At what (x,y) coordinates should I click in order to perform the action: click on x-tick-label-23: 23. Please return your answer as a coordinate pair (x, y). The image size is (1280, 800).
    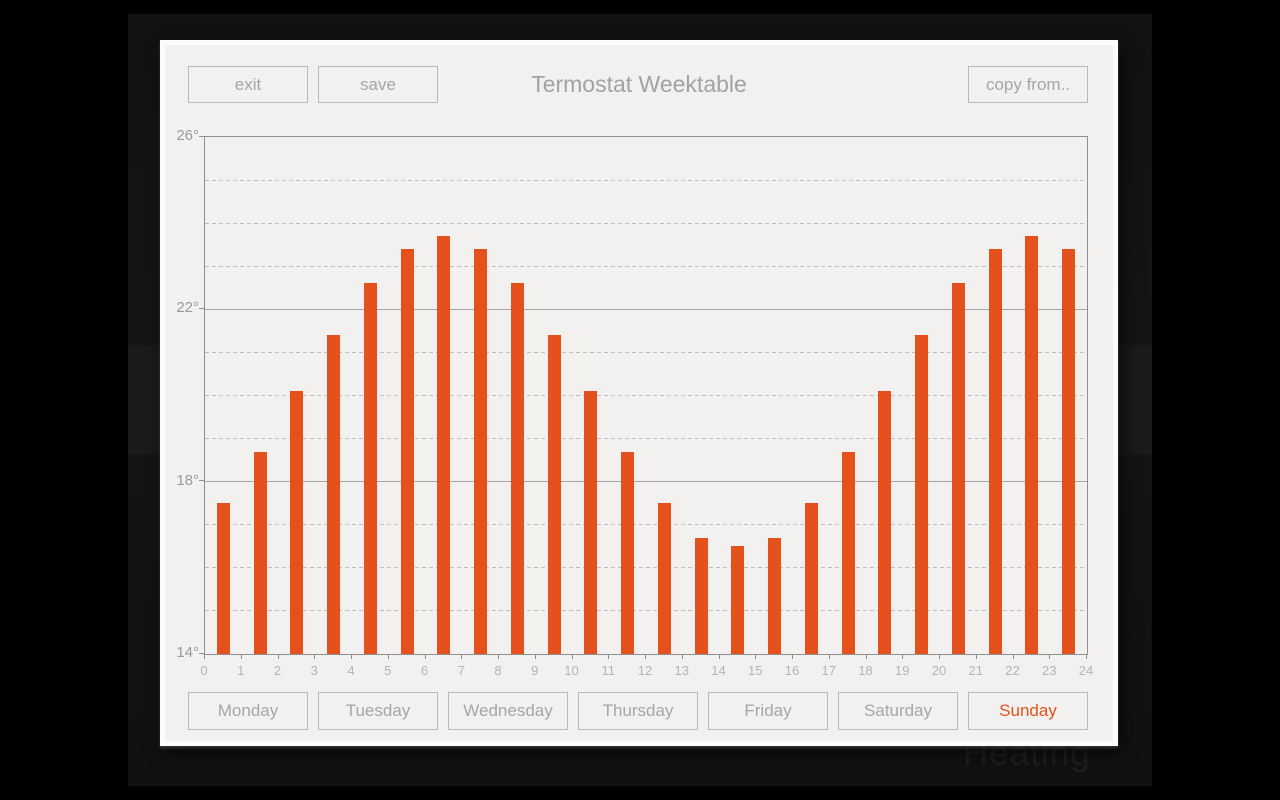
    Looking at the image, I should click on (1049, 670).